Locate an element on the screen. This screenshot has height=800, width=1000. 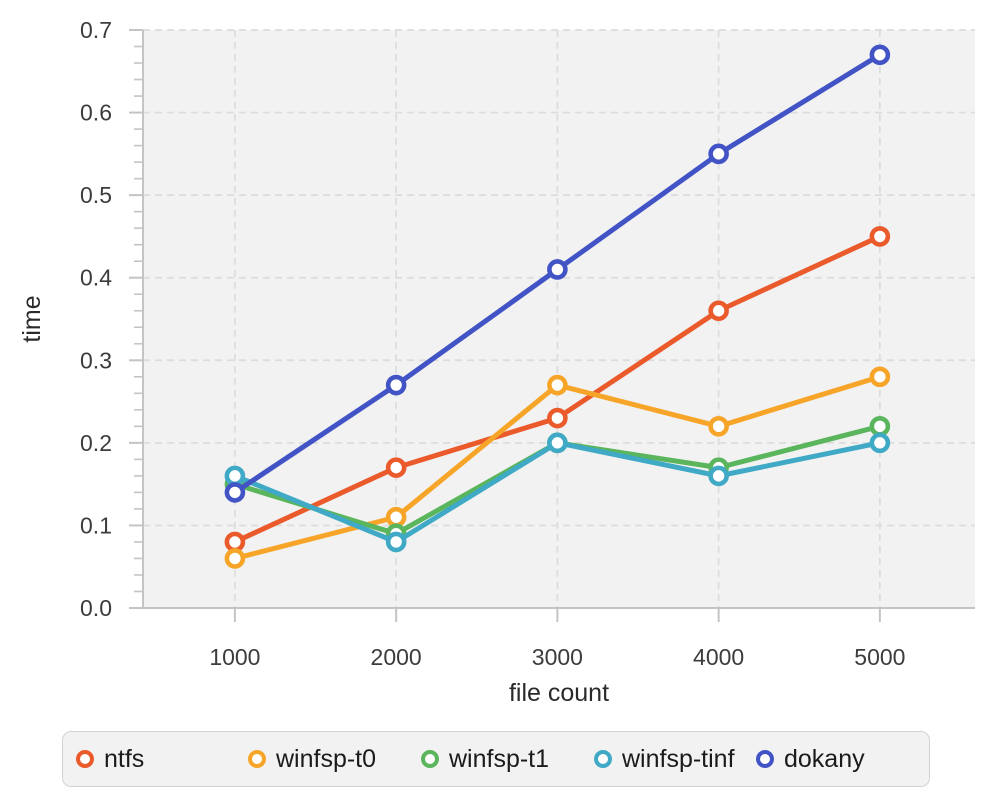
legend-item-winfsp-t0: winfsp-t0 is located at coordinates (334, 758).